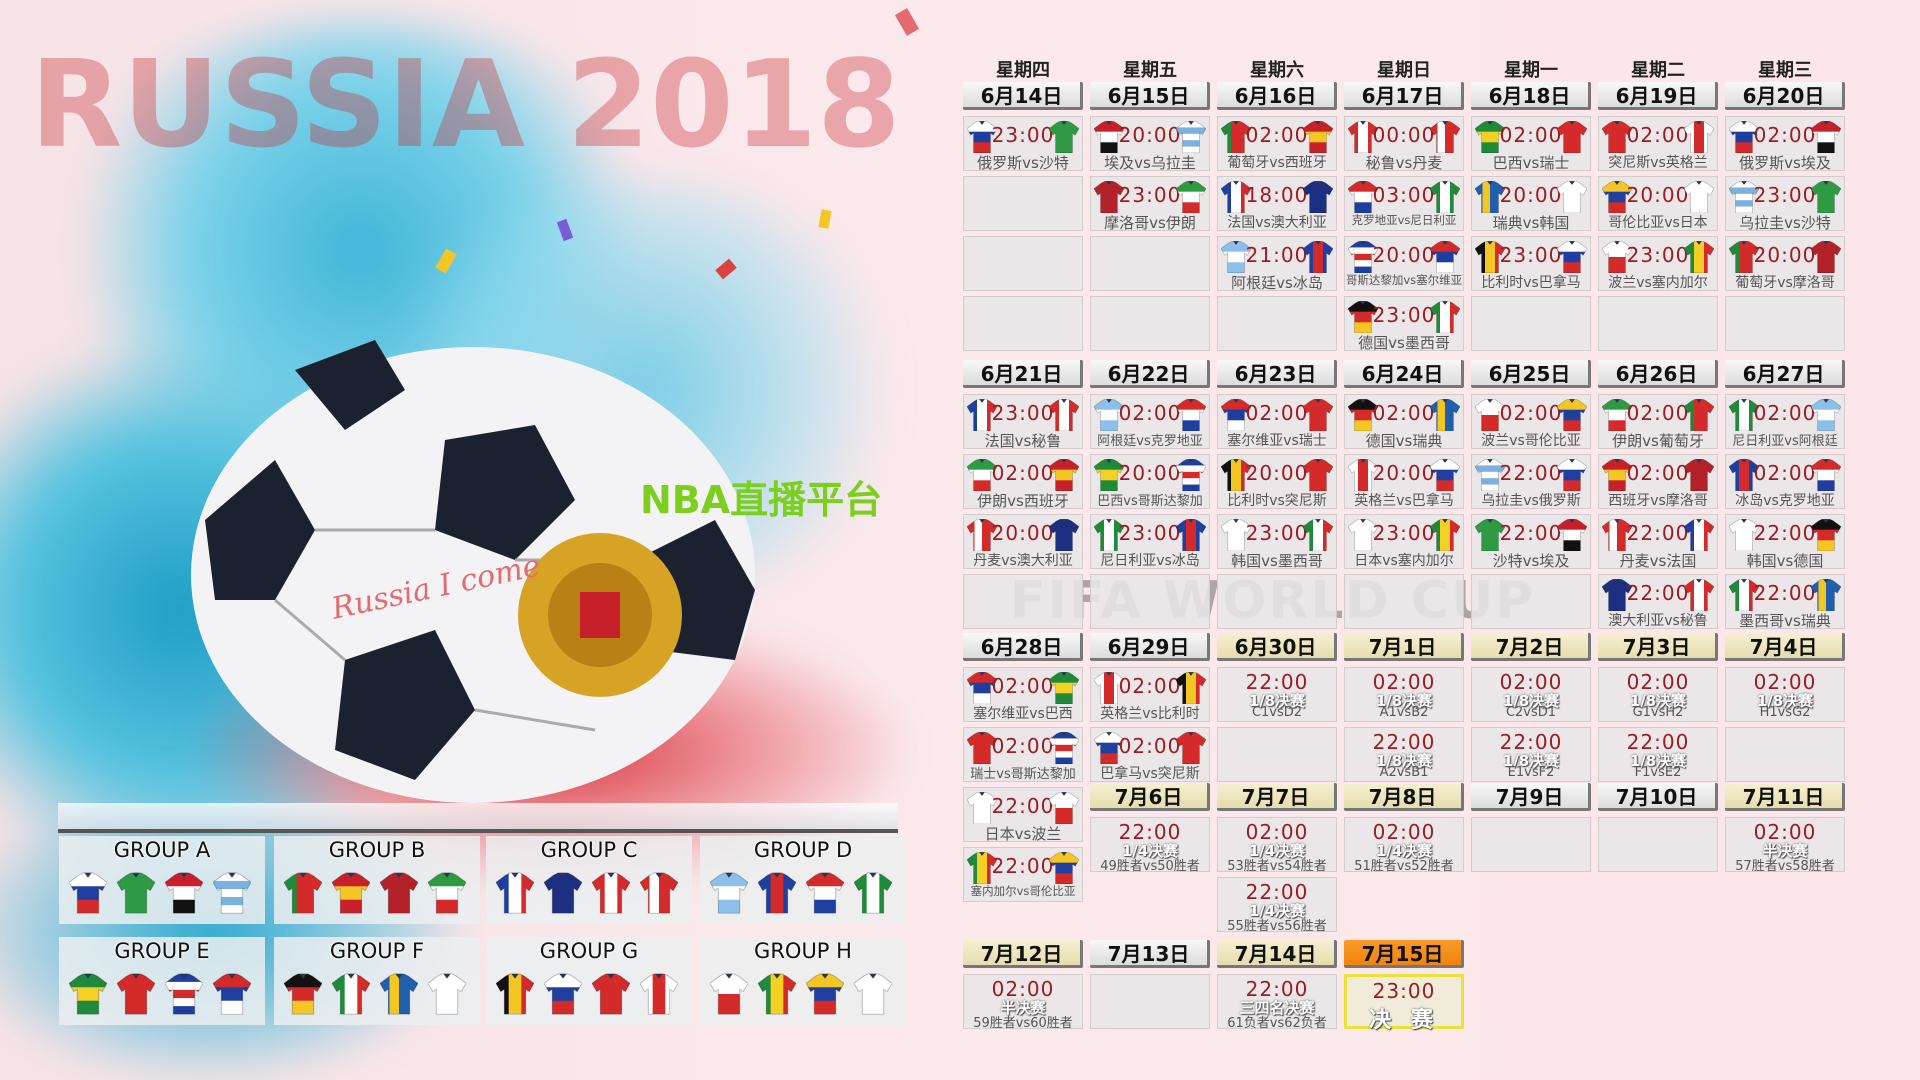 The width and height of the screenshot is (1920, 1080). I want to click on group-name: GROUP D, so click(803, 850).